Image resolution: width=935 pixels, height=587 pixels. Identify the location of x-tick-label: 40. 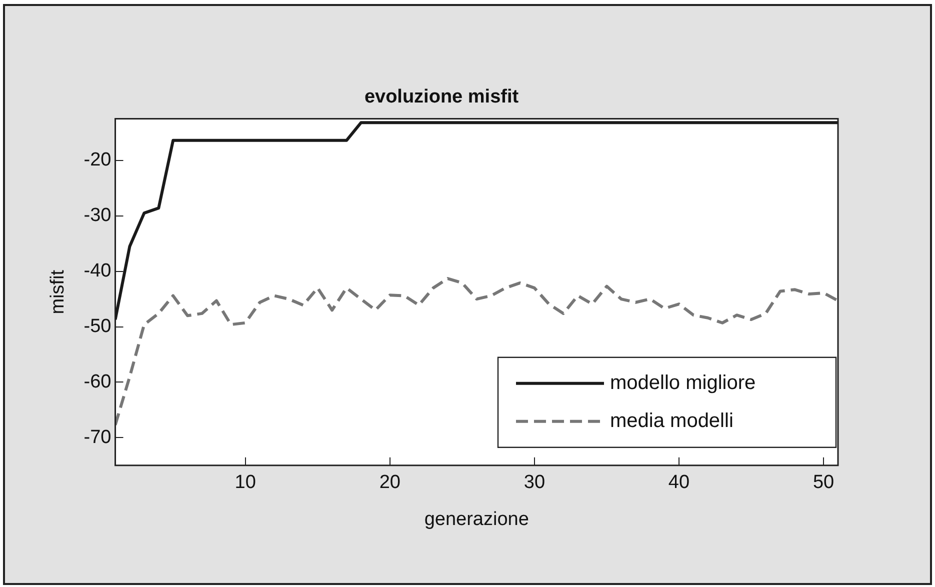
(679, 483).